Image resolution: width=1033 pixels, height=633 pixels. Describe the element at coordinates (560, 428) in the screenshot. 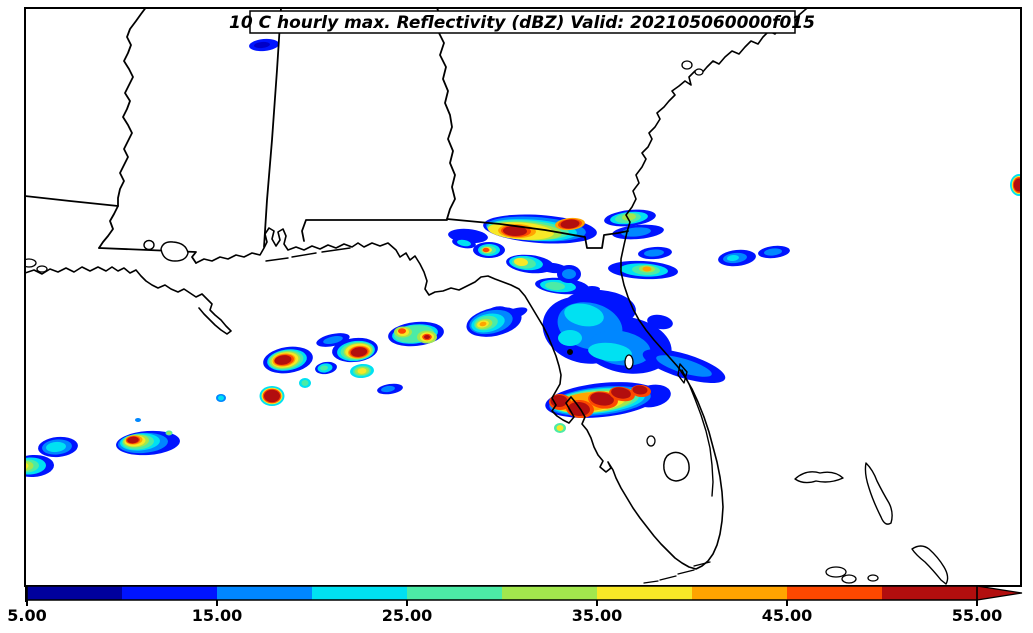

I see `cell-tampa-dot` at that location.